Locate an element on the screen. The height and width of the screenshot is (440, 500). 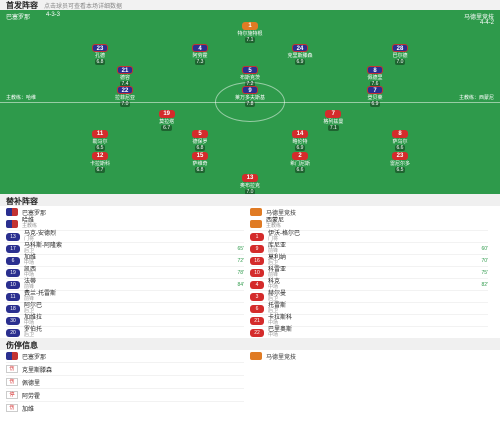
sub-name: 法蒂 is located at coordinates (30, 281).